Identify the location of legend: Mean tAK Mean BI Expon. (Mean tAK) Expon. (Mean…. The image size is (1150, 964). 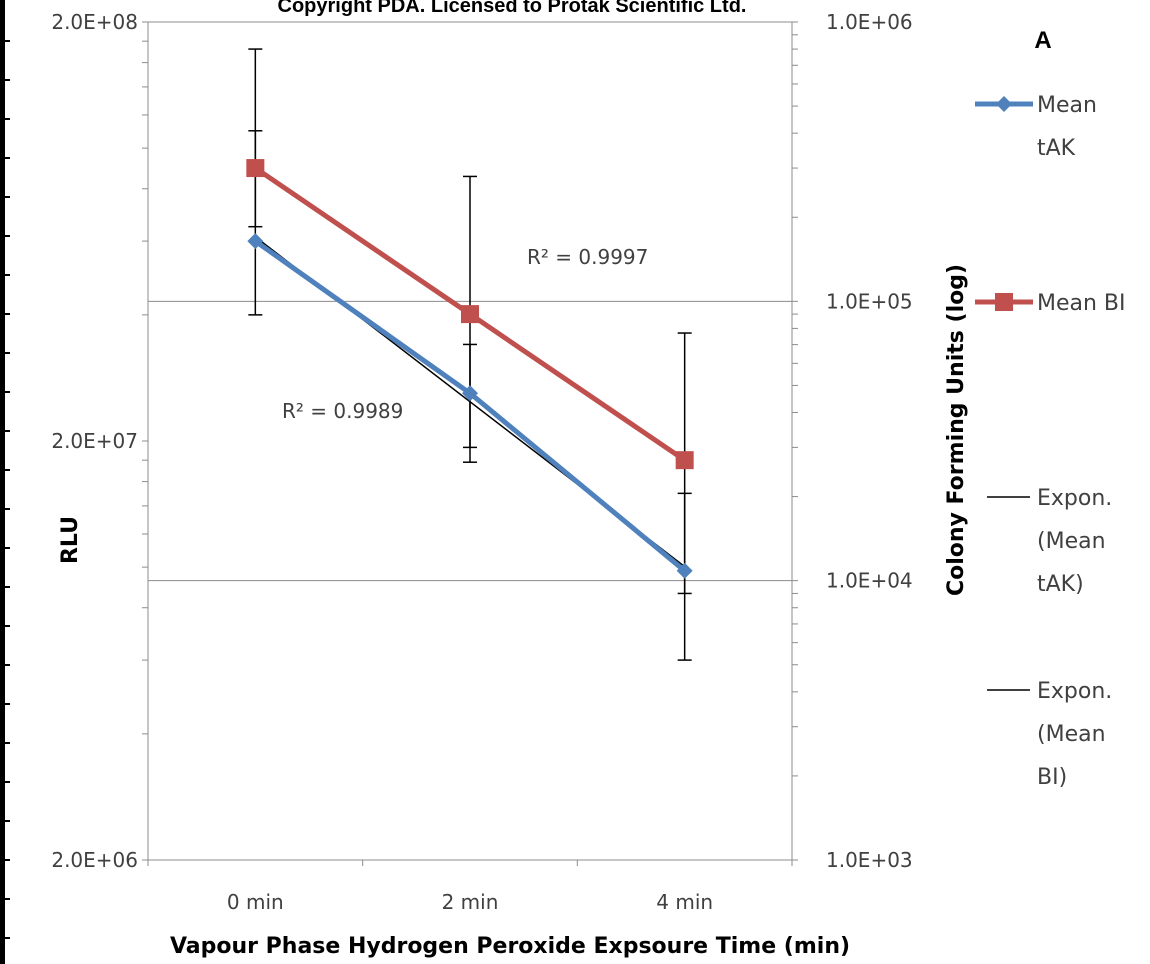
(1050, 441).